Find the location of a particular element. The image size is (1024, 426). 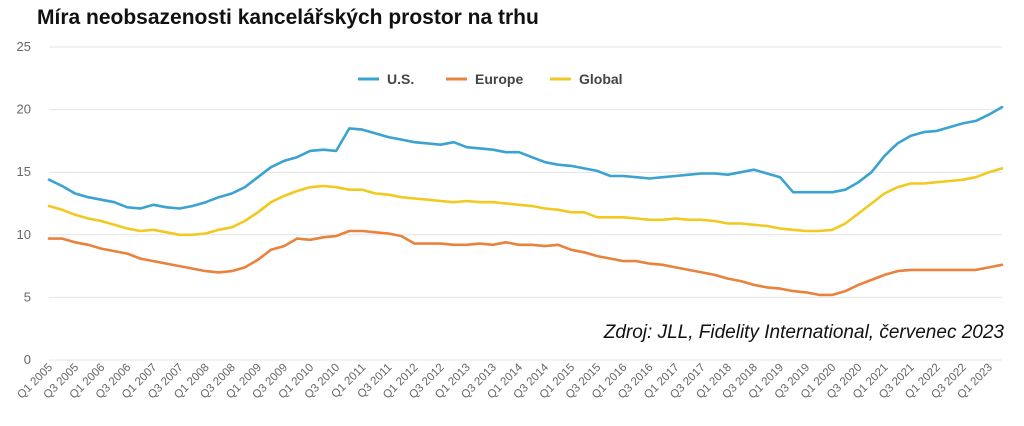

legend-label-europe: Europe is located at coordinates (499, 79).